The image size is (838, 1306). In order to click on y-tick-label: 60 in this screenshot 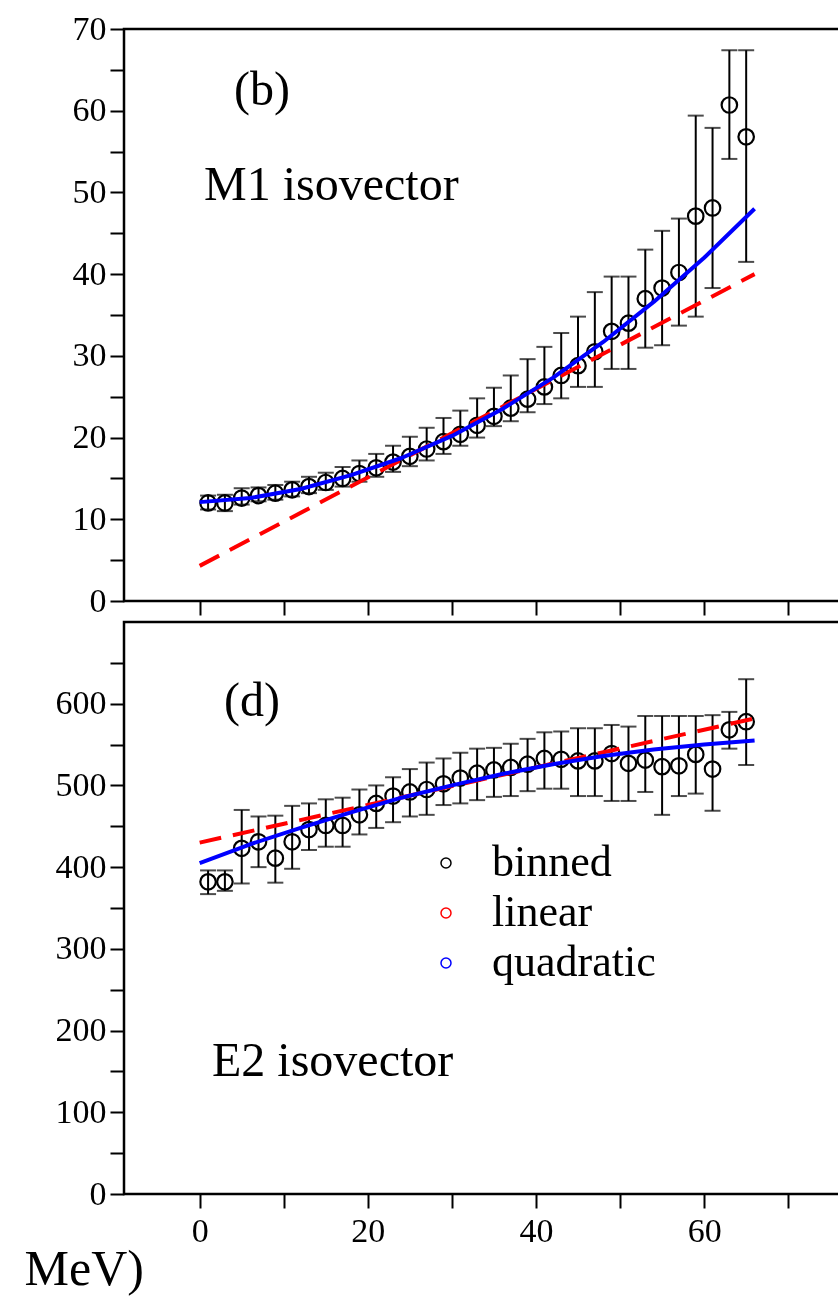, I will do `click(89, 110)`.